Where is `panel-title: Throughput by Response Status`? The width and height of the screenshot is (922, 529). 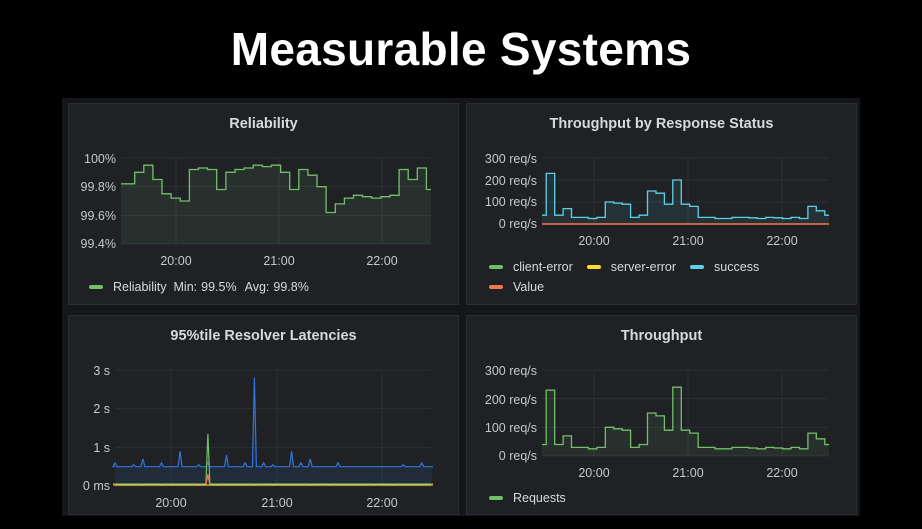 panel-title: Throughput by Response Status is located at coordinates (661, 124).